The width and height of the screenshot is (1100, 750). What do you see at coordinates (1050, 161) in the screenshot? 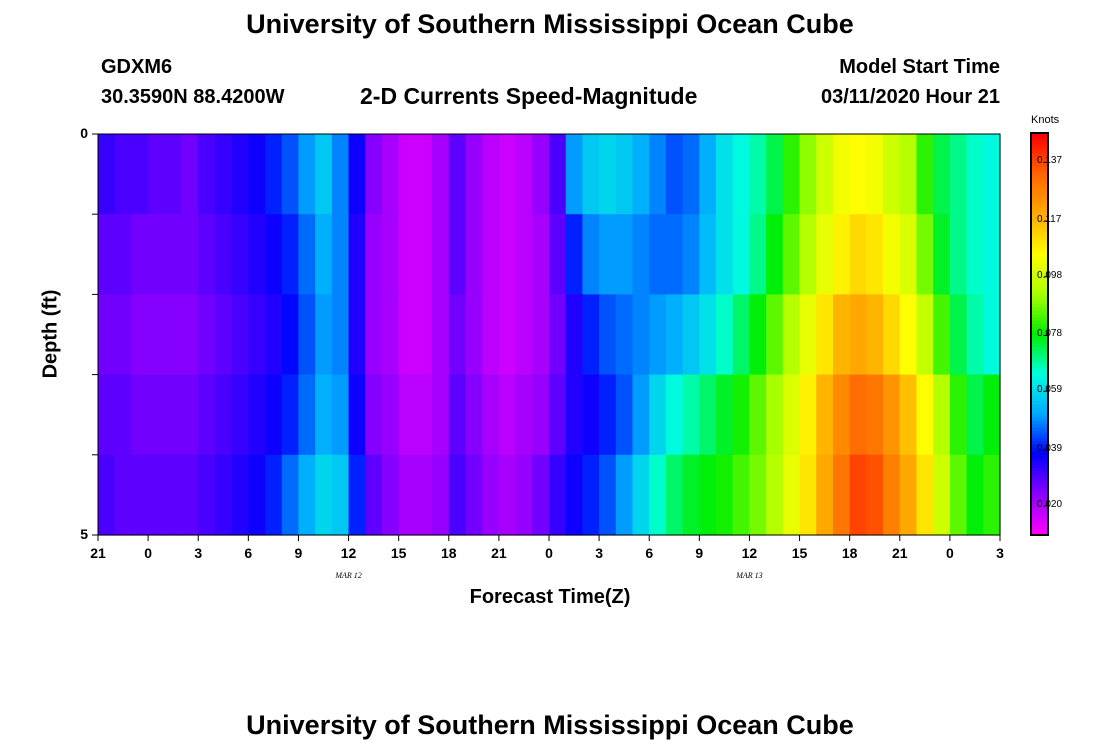
I see `colorbar-tick-label: 0.137` at bounding box center [1050, 161].